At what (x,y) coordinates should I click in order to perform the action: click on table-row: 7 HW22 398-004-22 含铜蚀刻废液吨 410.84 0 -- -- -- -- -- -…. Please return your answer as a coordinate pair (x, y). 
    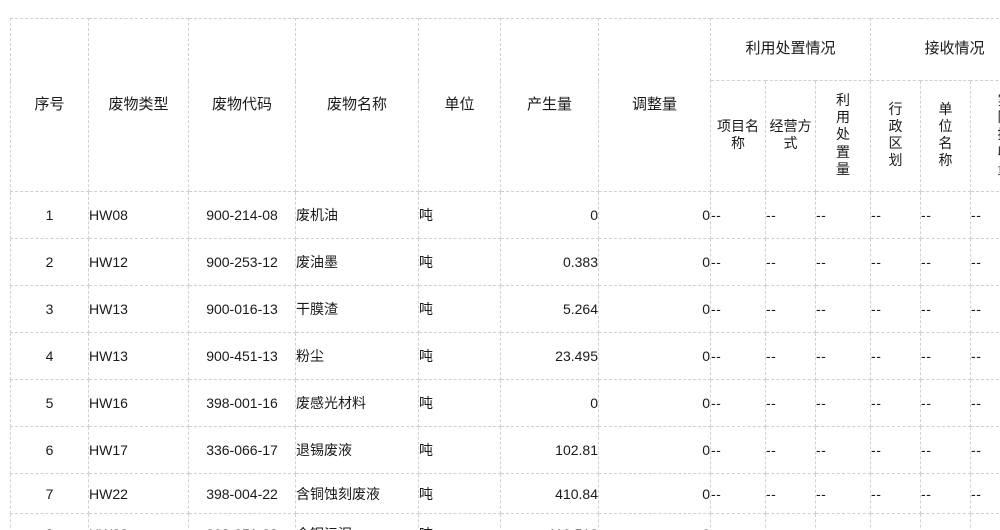
    Looking at the image, I should click on (505, 493).